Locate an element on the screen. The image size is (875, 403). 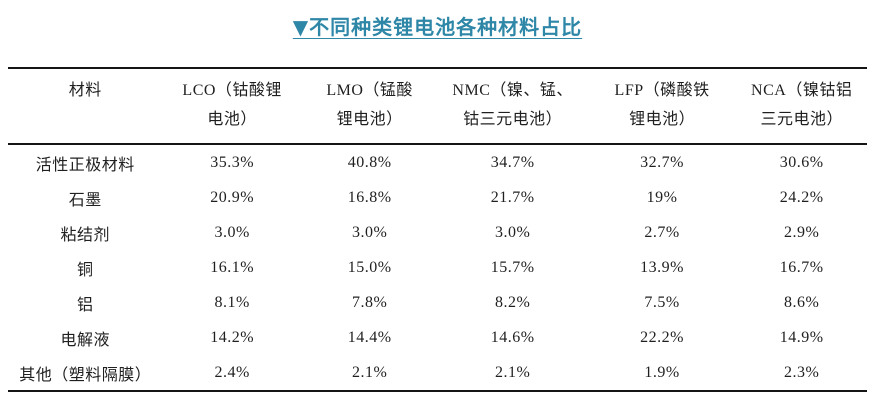
table-row: 铝 8.1% 7.8% 8.2% 7.5% 8.6% is located at coordinates (437, 302).